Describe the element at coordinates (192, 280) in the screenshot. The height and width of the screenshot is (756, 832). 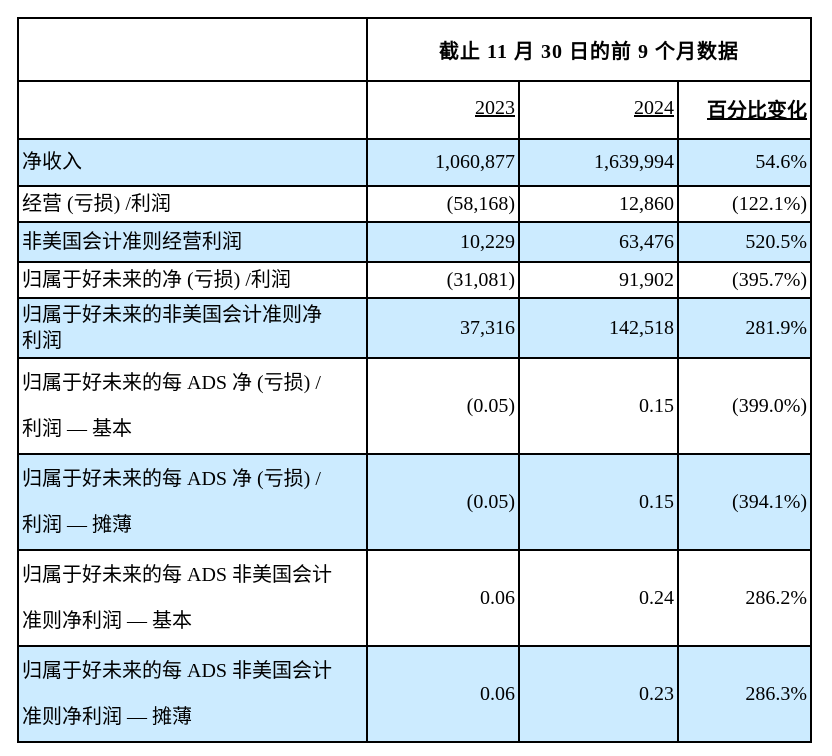
I see `row-label: 归属于好未来的净 (亏损) /利润` at that location.